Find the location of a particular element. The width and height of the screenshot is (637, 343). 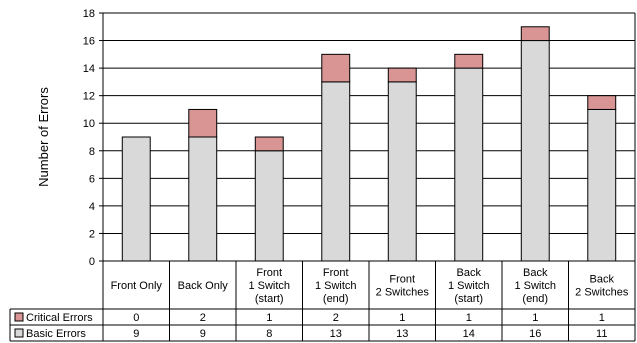

category-label: Back 2 Switches is located at coordinates (602, 286).